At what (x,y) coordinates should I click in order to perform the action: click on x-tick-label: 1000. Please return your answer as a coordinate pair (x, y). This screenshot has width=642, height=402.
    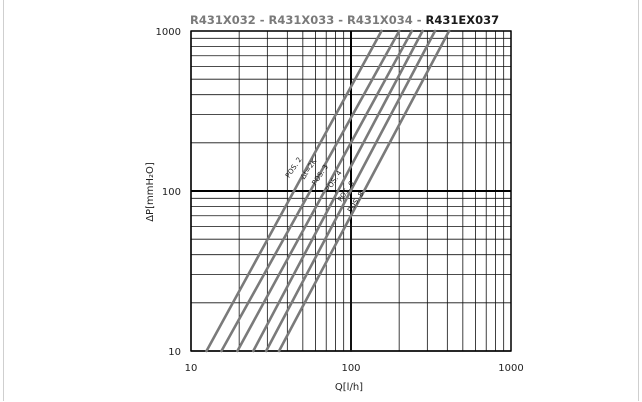
    Looking at the image, I should click on (510, 368).